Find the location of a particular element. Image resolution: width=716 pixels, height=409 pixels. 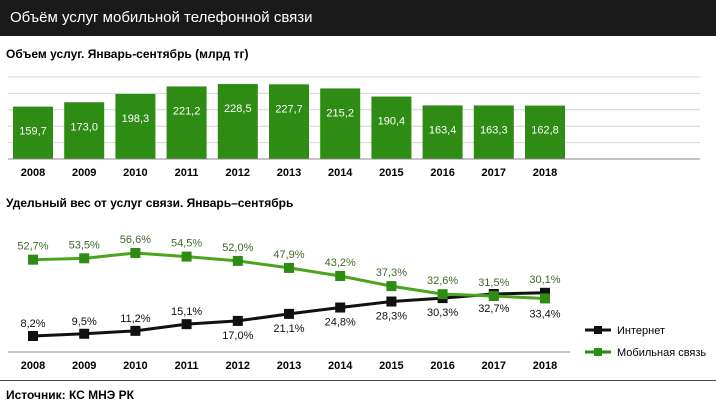

mobile-value-label: 54,5% is located at coordinates (186, 244).